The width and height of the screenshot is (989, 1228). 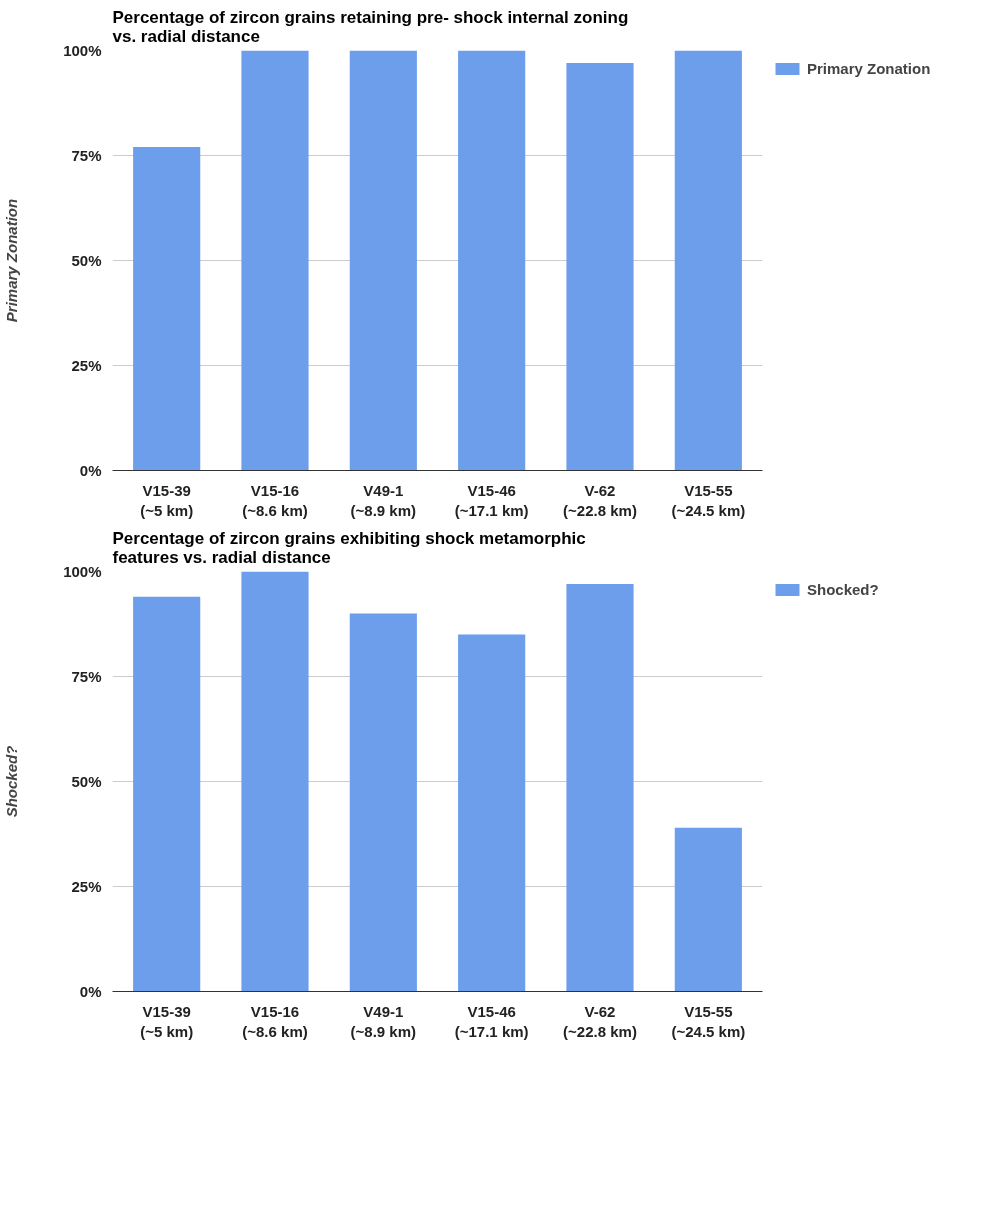 I want to click on y-axis-title: Primary Zonation, so click(x=12, y=260).